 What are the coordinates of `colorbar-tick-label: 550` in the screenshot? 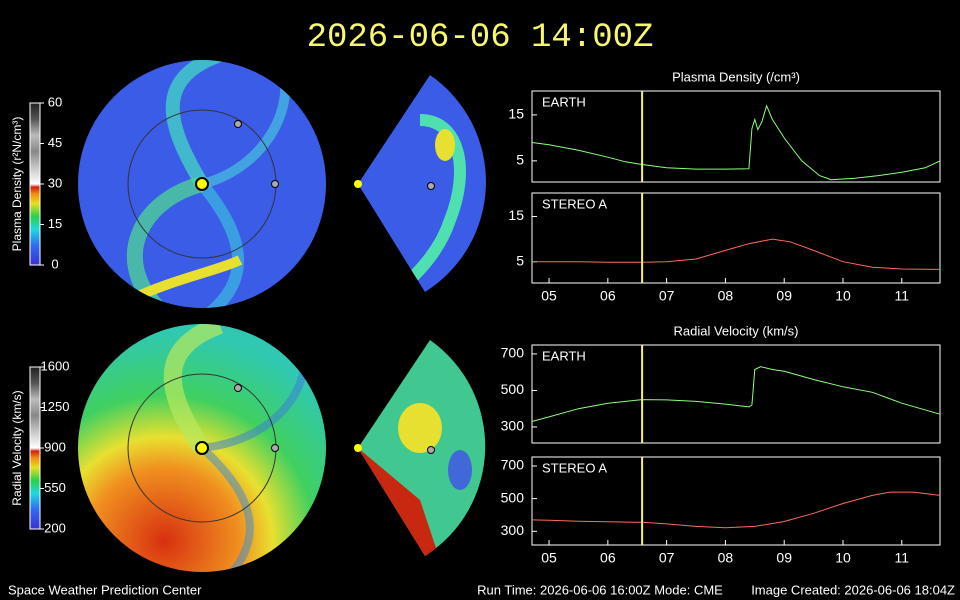 It's located at (55, 487).